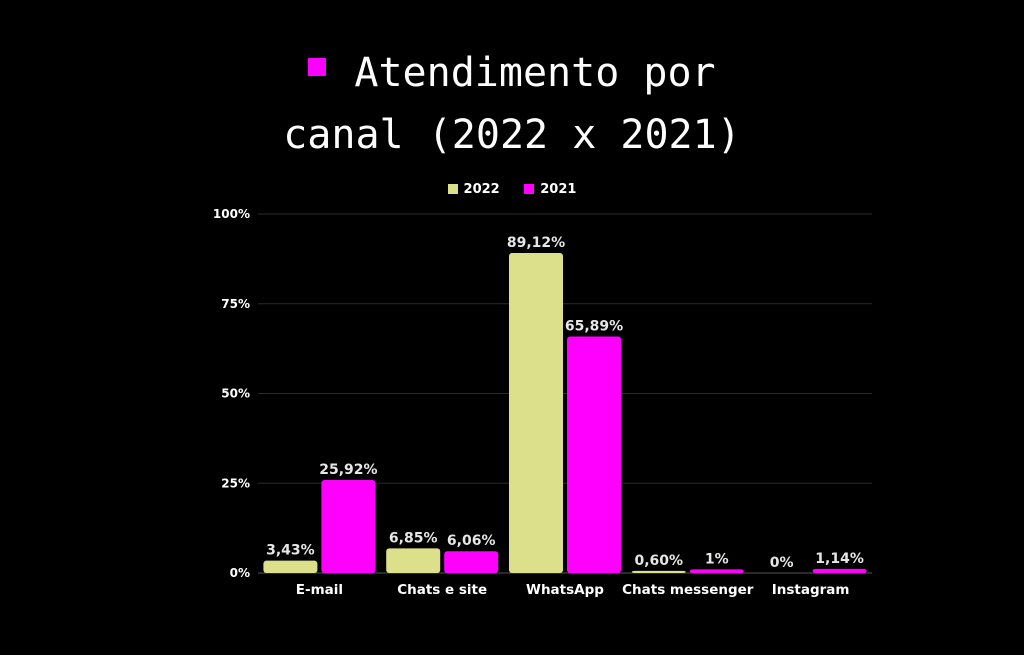  What do you see at coordinates (319, 590) in the screenshot?
I see `x-category-label-0: E-mail` at bounding box center [319, 590].